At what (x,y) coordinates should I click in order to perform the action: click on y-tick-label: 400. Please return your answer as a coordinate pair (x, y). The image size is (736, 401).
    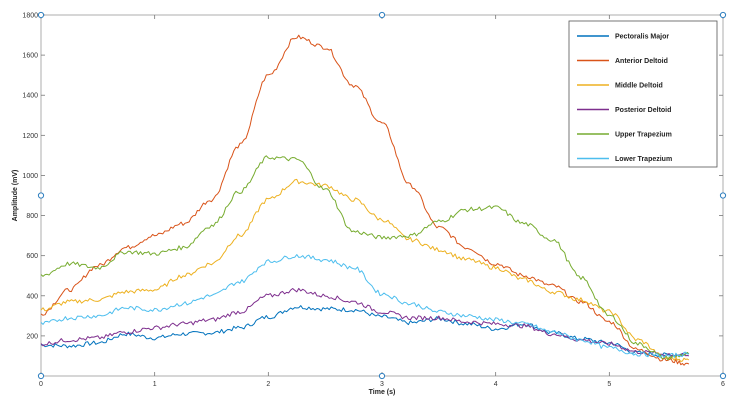
    Looking at the image, I should click on (32, 296).